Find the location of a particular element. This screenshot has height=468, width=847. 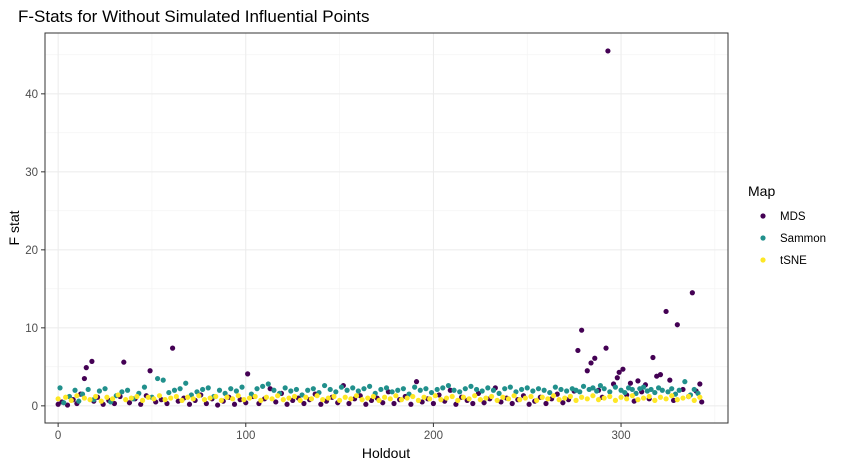

legend: Map MDS Sammon tSNE is located at coordinates (787, 225).